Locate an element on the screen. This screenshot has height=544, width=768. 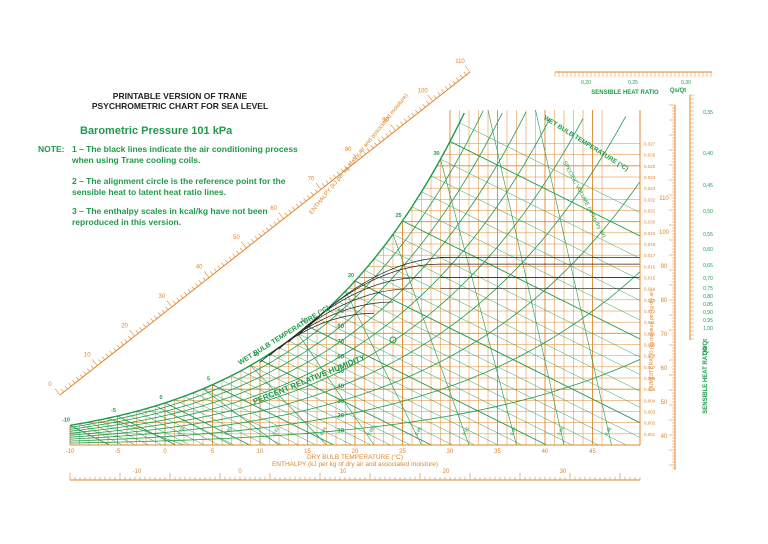
enthalpy-diag-tick-label: 90 is located at coordinates (385, 121).